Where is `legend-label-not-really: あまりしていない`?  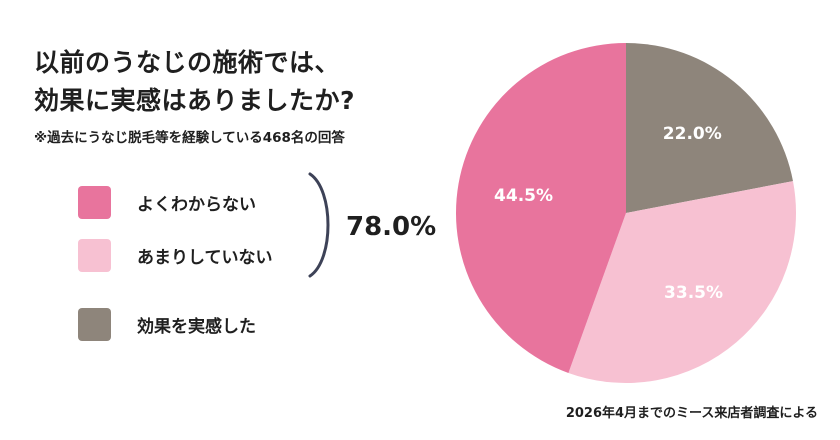
legend-label-not-really: あまりしていない is located at coordinates (205, 258).